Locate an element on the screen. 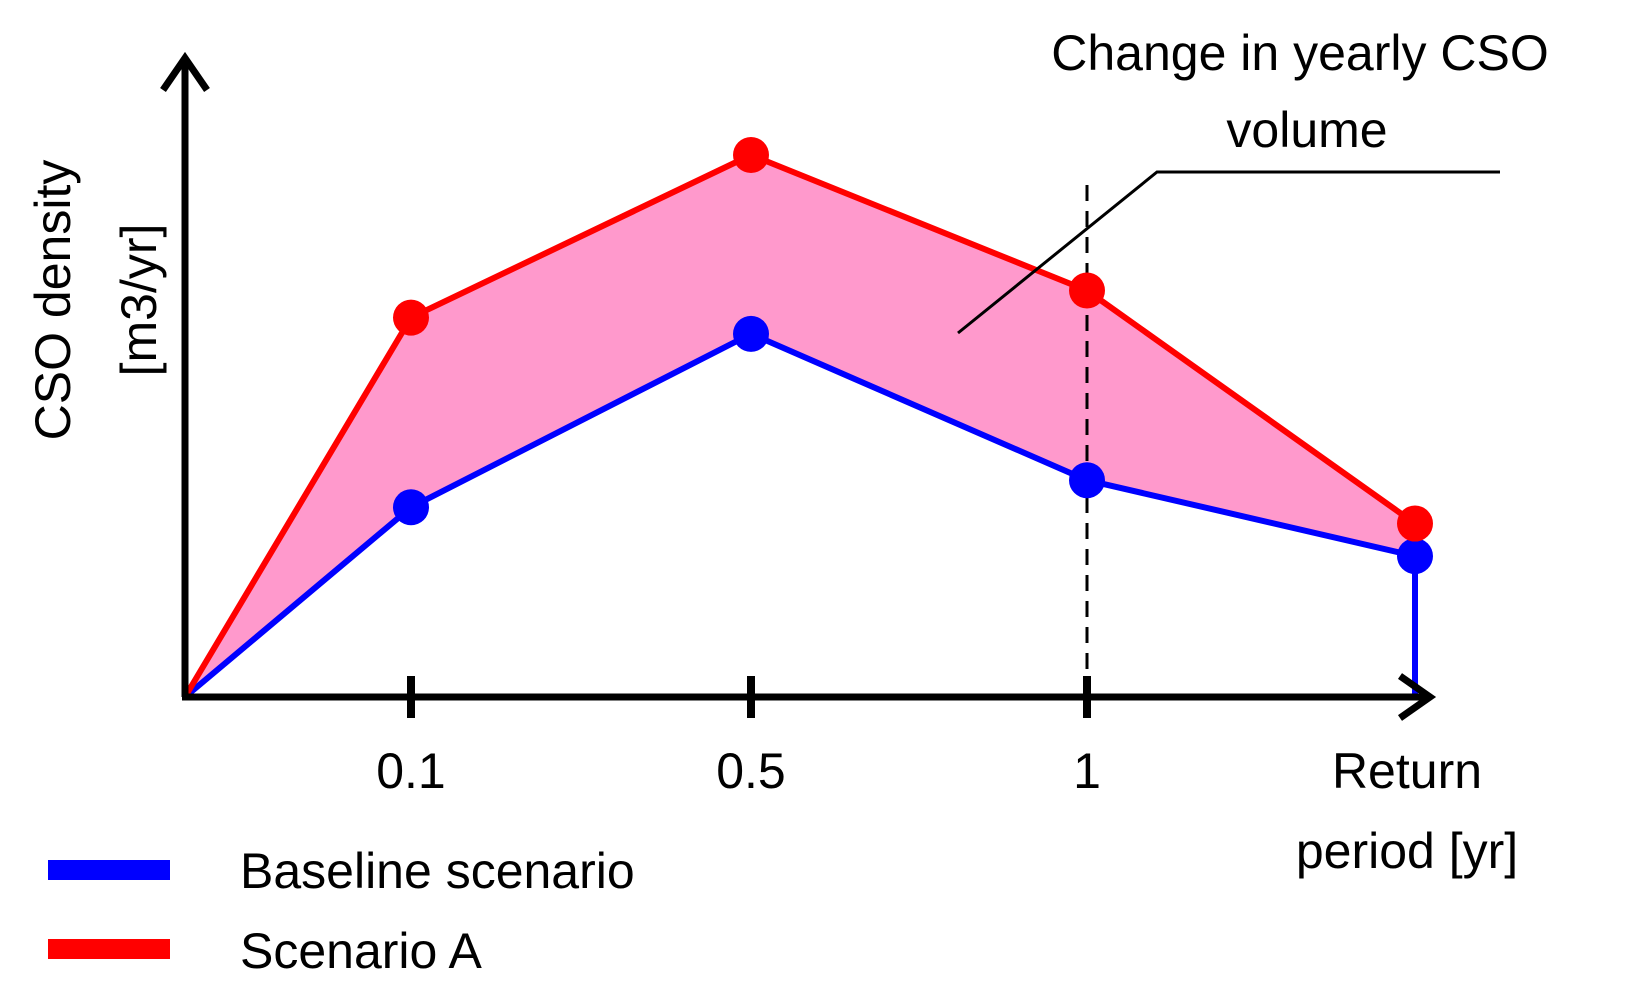 The image size is (1637, 993). legend-label-baseline: Baseline scenario is located at coordinates (437, 871).